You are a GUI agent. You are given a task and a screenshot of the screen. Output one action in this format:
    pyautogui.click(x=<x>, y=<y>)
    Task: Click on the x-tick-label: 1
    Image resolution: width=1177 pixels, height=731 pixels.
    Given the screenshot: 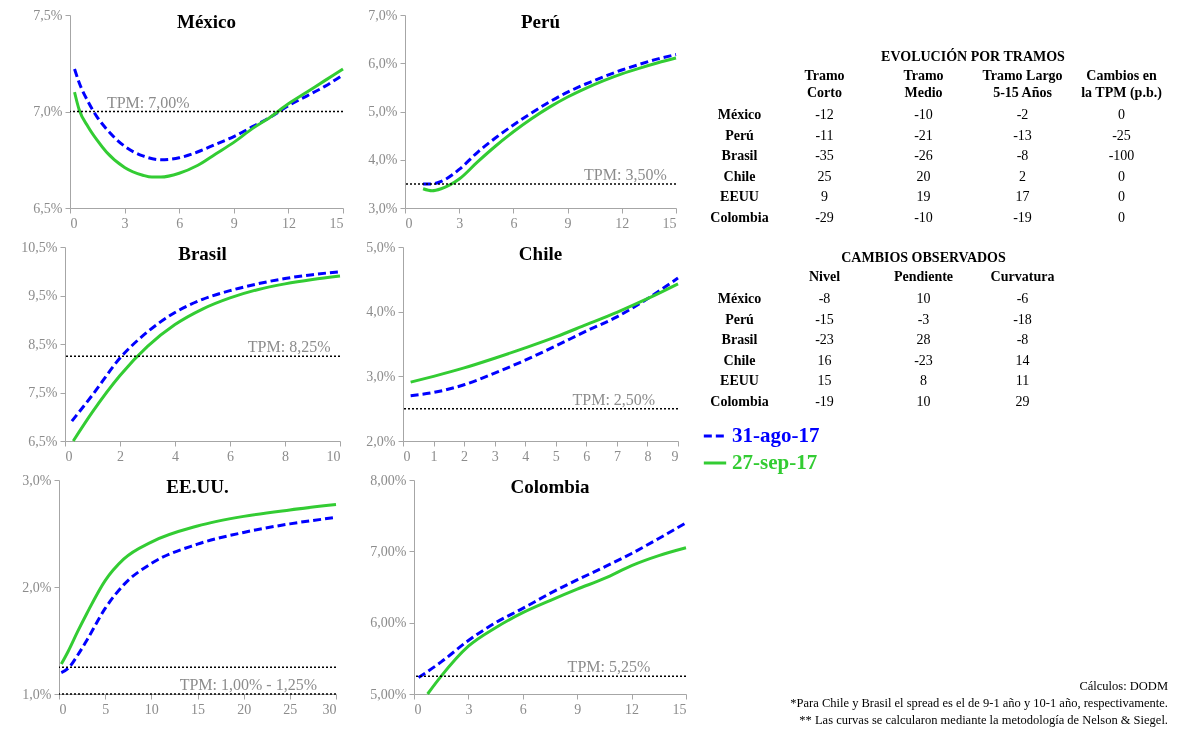 What is the action you would take?
    pyautogui.click(x=434, y=456)
    